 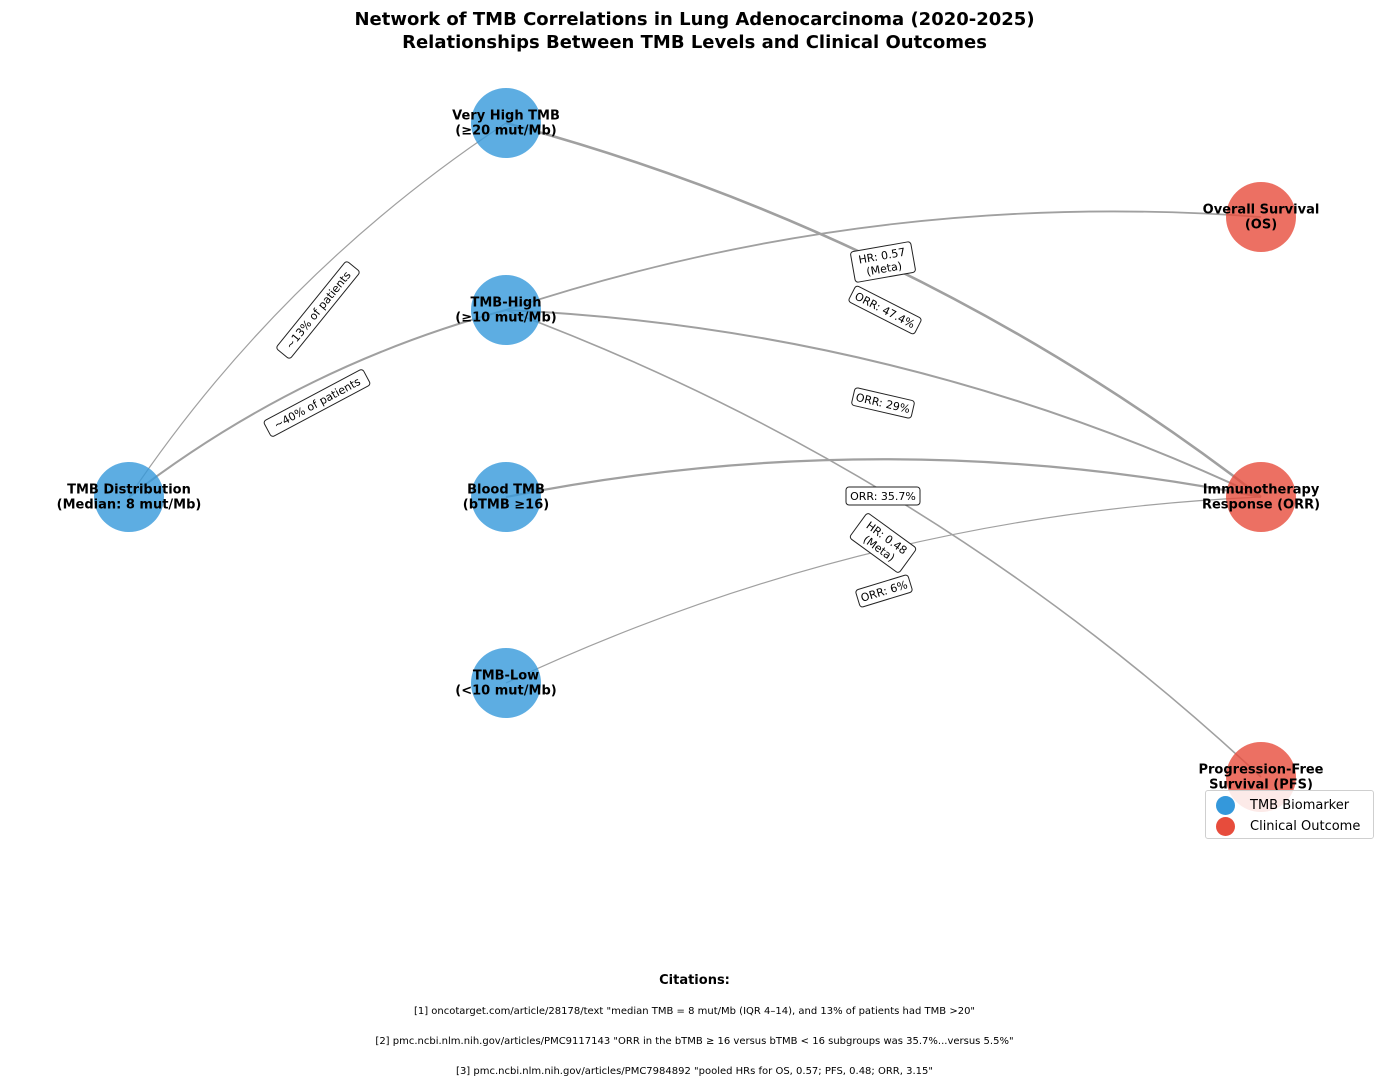 I want to click on legend-item-outcome: Clinical Outcome, so click(x=1288, y=826).